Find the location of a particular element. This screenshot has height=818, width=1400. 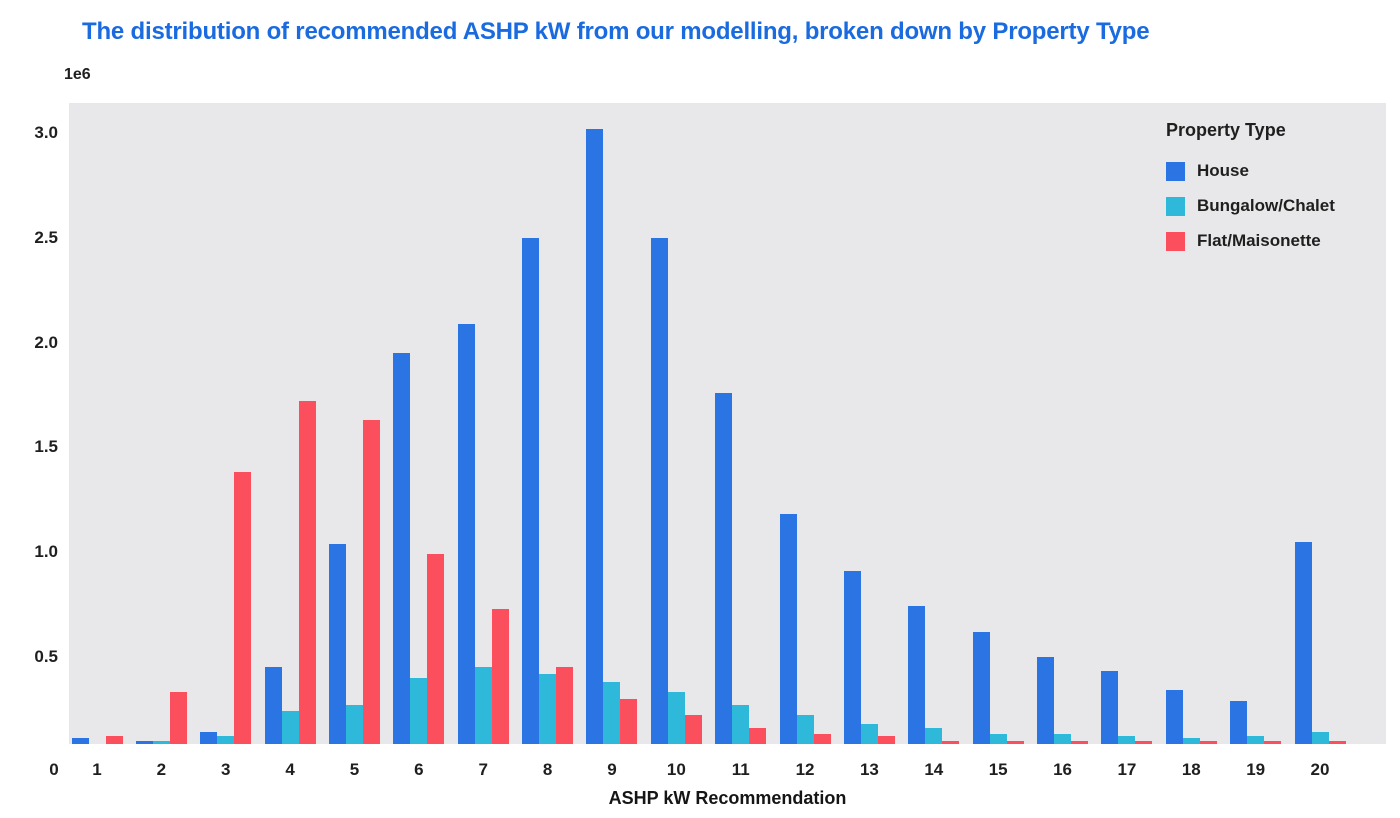

bar-house-kw15 is located at coordinates (981, 687).